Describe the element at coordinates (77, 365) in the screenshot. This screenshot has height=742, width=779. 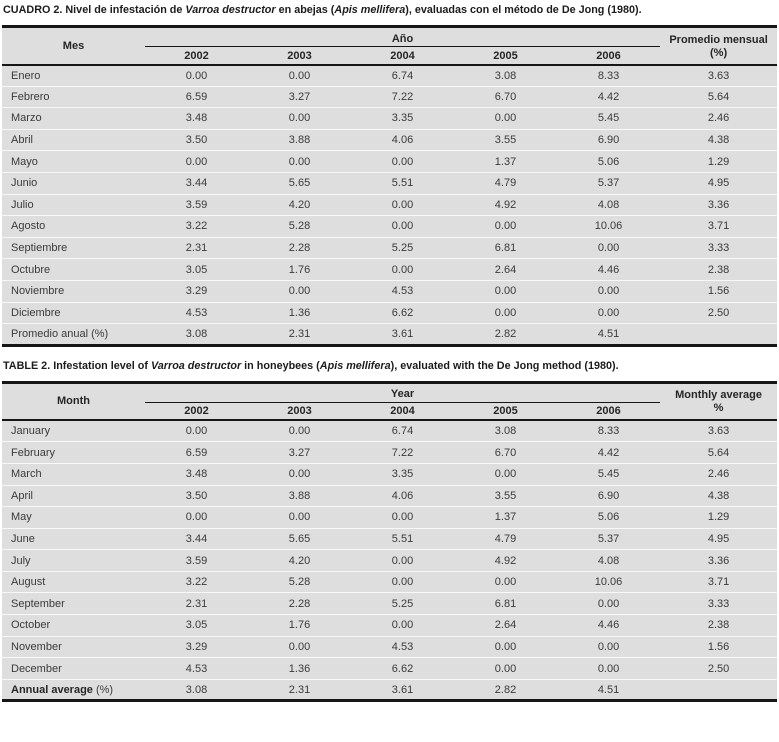
I see `caption-text: TABLE 2. Infestation level of` at that location.